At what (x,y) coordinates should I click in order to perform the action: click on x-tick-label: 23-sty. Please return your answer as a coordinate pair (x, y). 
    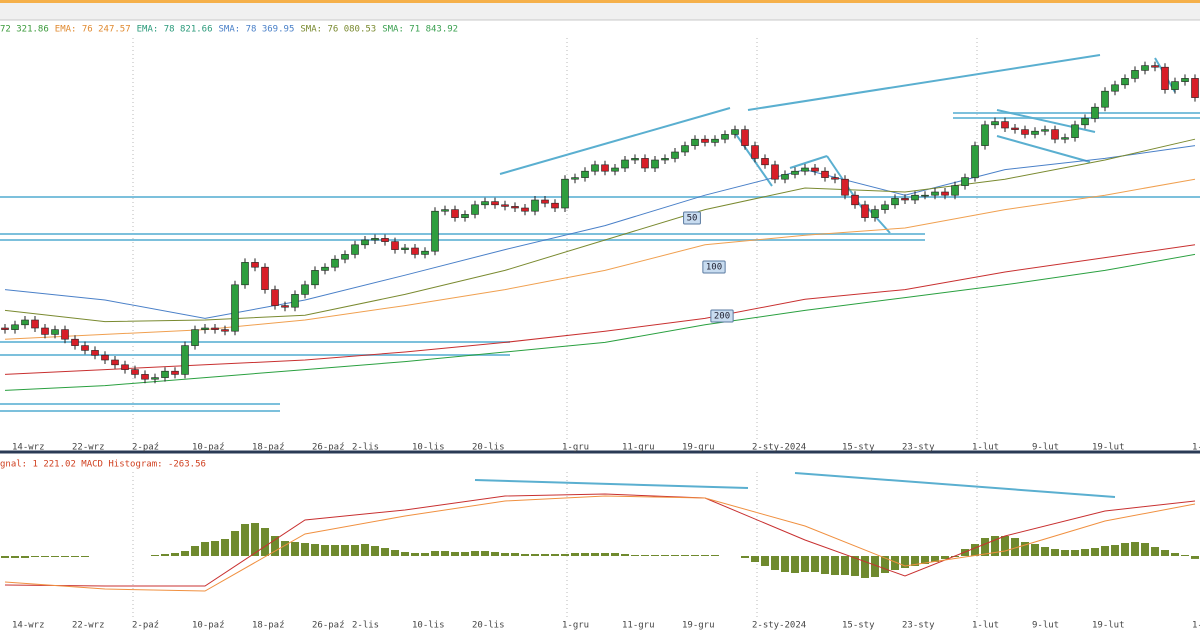
    Looking at the image, I should click on (918, 448).